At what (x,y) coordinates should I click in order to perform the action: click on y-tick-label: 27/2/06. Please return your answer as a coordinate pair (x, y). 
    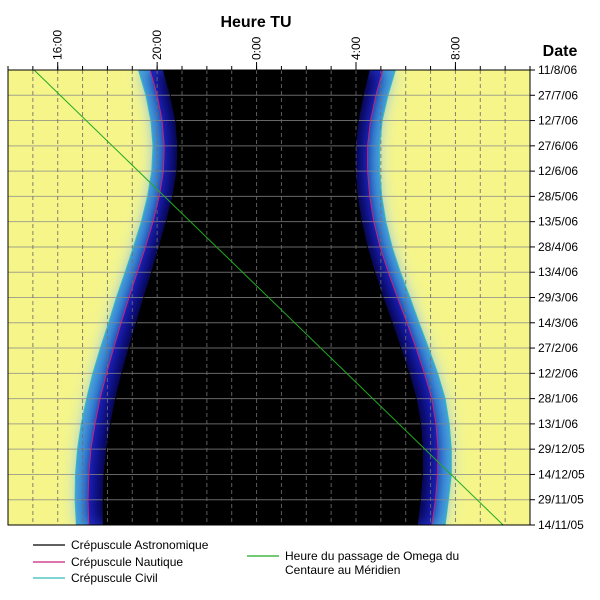
    Looking at the image, I should click on (558, 348).